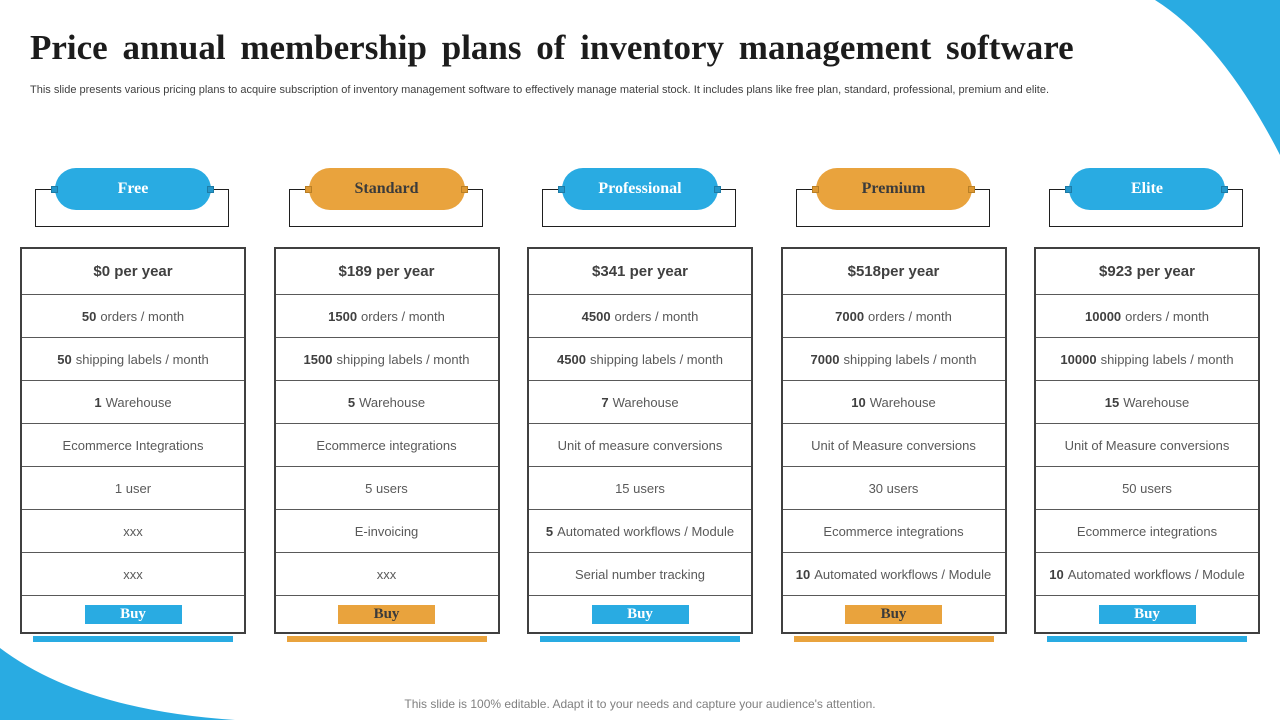  I want to click on plan-feature-cell: 1500 shipping labels / month, so click(386, 358).